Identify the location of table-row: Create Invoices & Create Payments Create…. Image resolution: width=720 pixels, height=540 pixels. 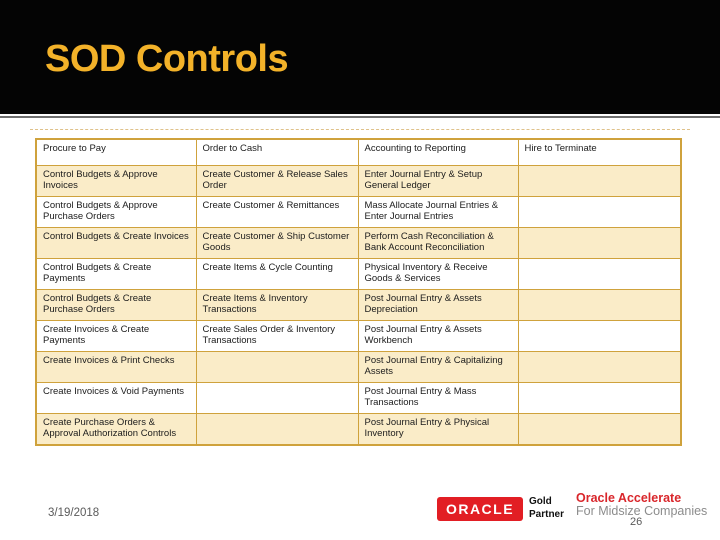
(358, 336).